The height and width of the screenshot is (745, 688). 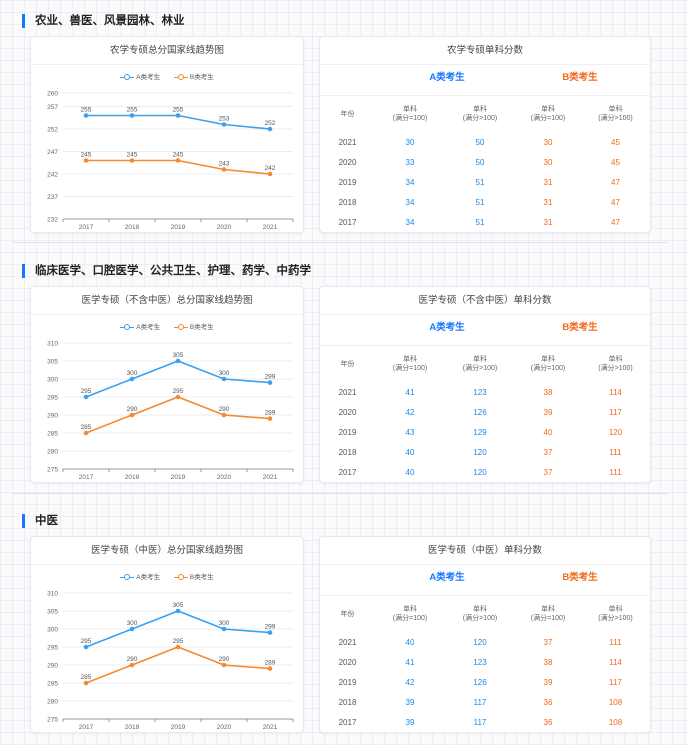 I want to click on cell-a-le100: 30, so click(x=410, y=142).